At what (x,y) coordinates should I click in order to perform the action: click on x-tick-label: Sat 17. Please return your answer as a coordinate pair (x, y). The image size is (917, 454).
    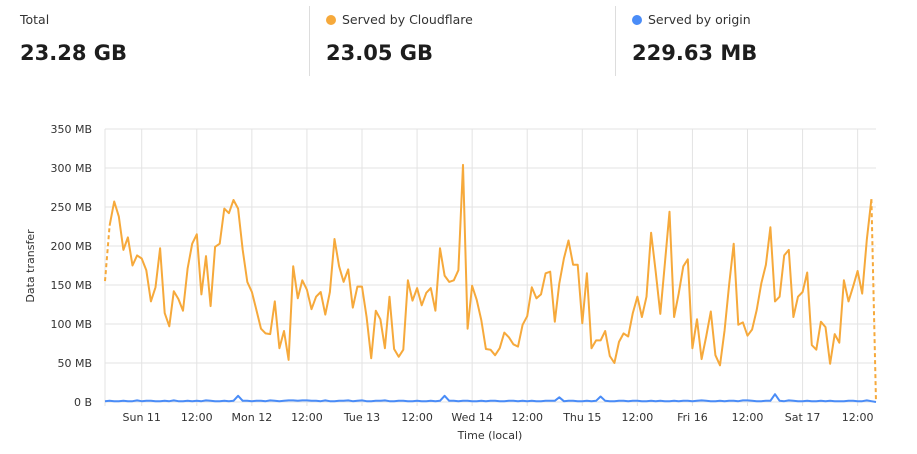
    Looking at the image, I should click on (803, 417).